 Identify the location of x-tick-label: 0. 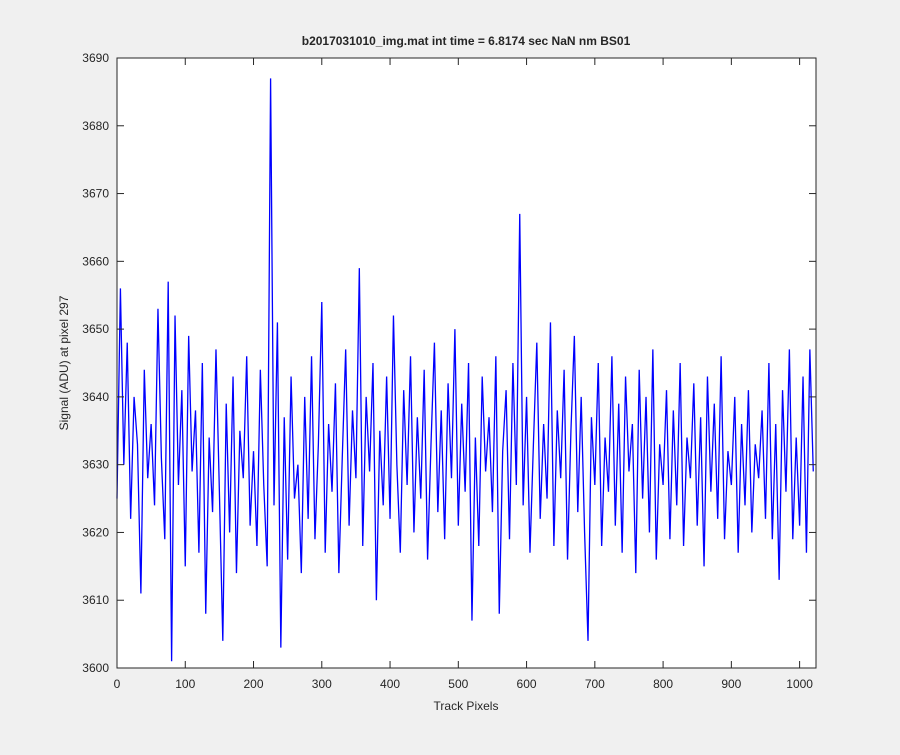
(117, 684).